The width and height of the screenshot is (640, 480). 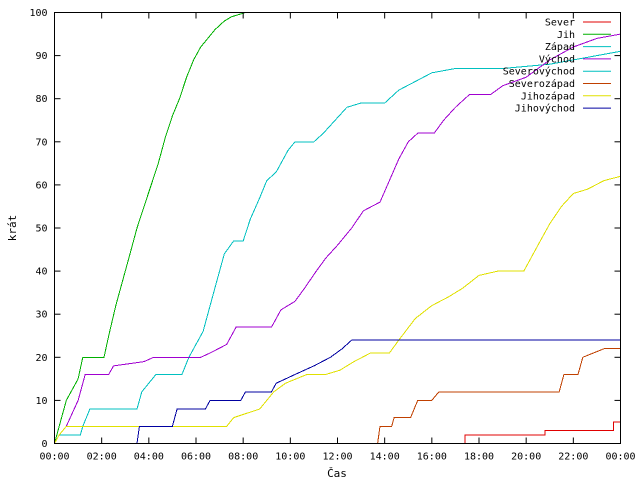 What do you see at coordinates (557, 59) in the screenshot?
I see `legend-label: Východ` at bounding box center [557, 59].